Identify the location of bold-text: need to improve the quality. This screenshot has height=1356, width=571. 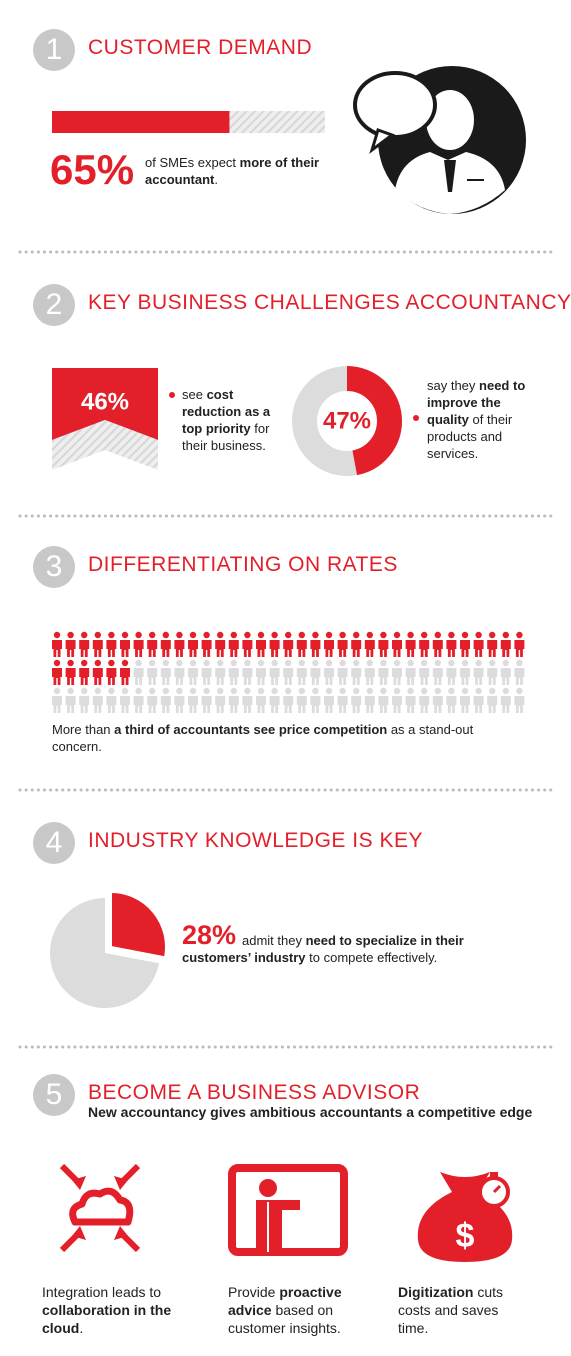
(476, 402).